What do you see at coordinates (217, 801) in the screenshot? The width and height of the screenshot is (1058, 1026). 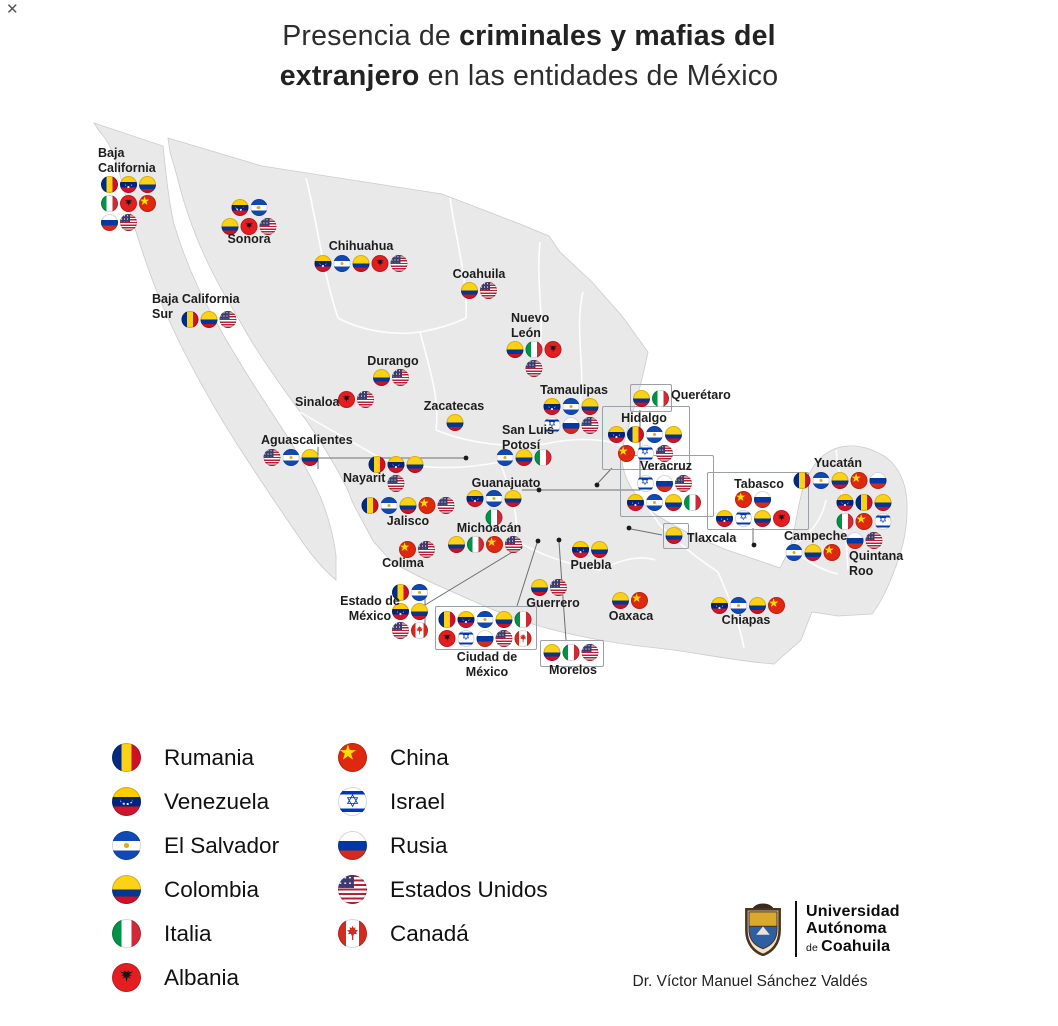 I see `legend-label-venezuela: Venezuela` at bounding box center [217, 801].